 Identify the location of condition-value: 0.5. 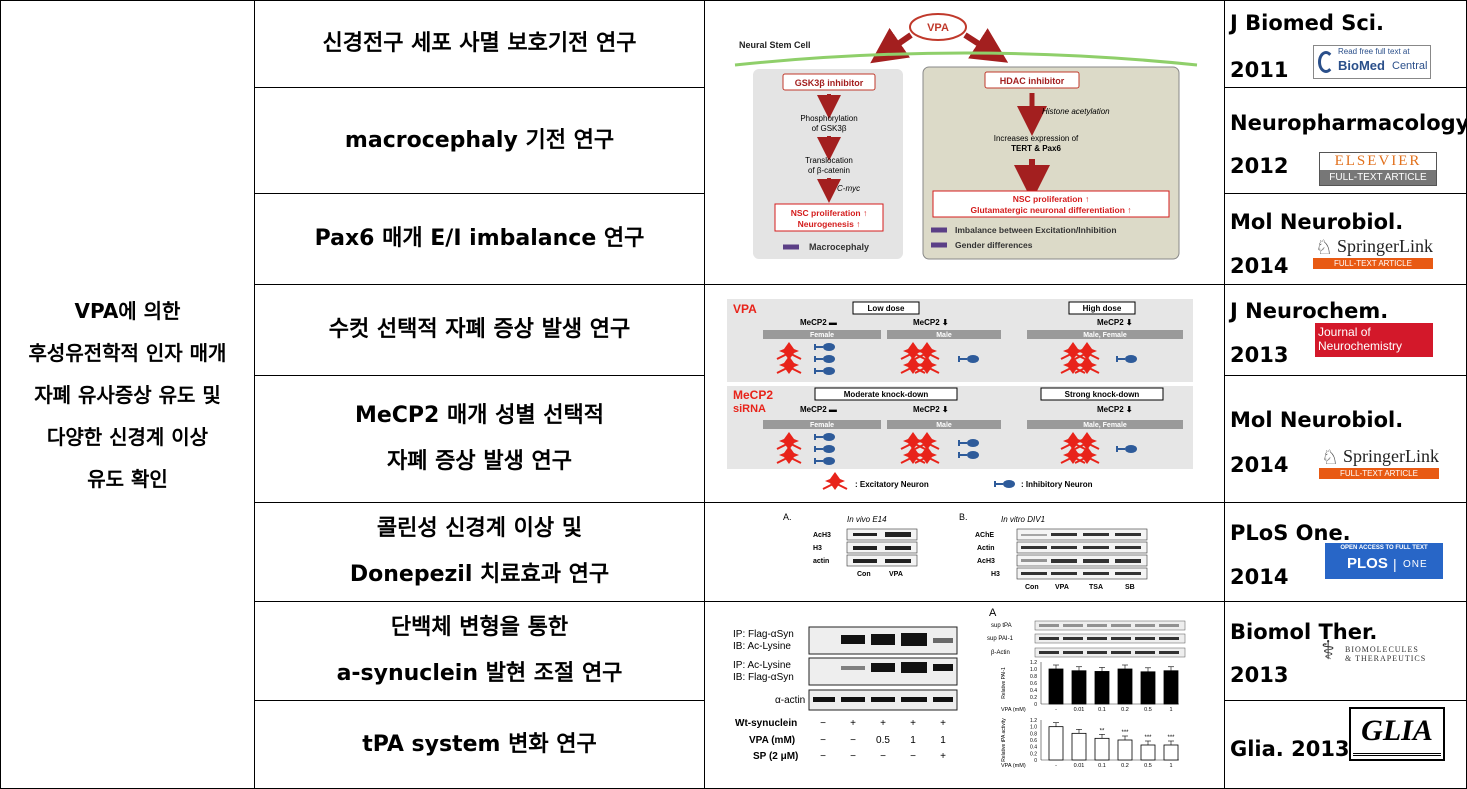
(883, 740).